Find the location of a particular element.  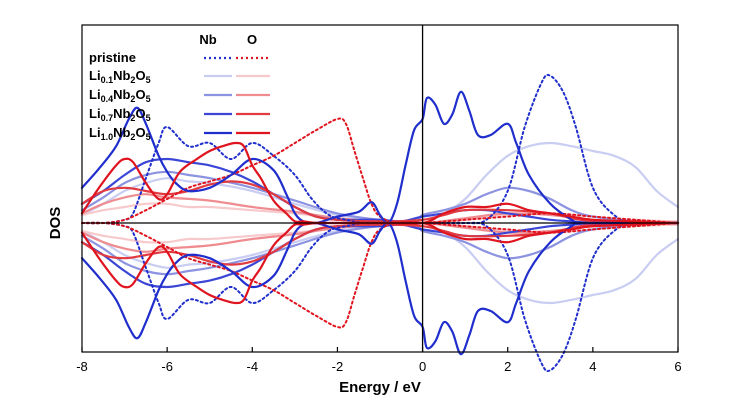

series-nb-0_7-down is located at coordinates (380, 255).